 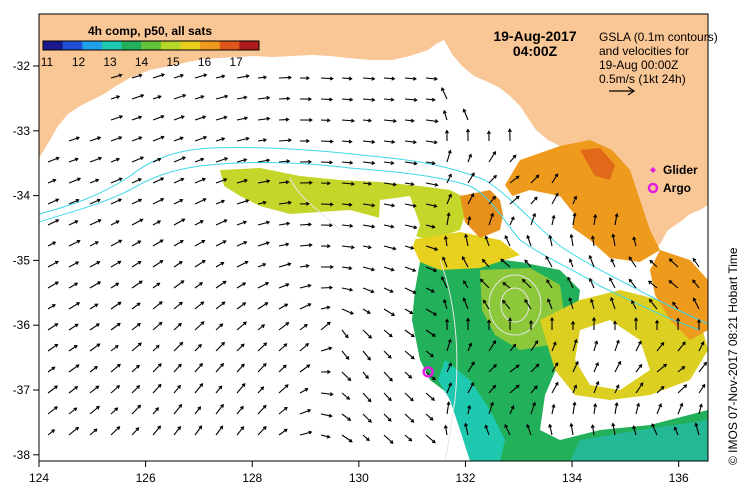 I want to click on colorbar: 4h comp, p50, all sats 11 12 13 14 15 16 17, so click(x=150, y=46).